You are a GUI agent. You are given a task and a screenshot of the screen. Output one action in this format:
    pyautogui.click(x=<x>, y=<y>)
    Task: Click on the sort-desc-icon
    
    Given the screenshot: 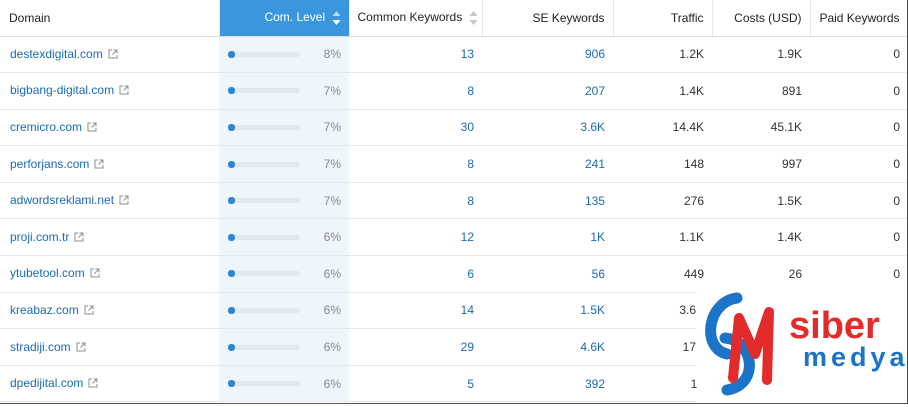 What is the action you would take?
    pyautogui.click(x=336, y=18)
    